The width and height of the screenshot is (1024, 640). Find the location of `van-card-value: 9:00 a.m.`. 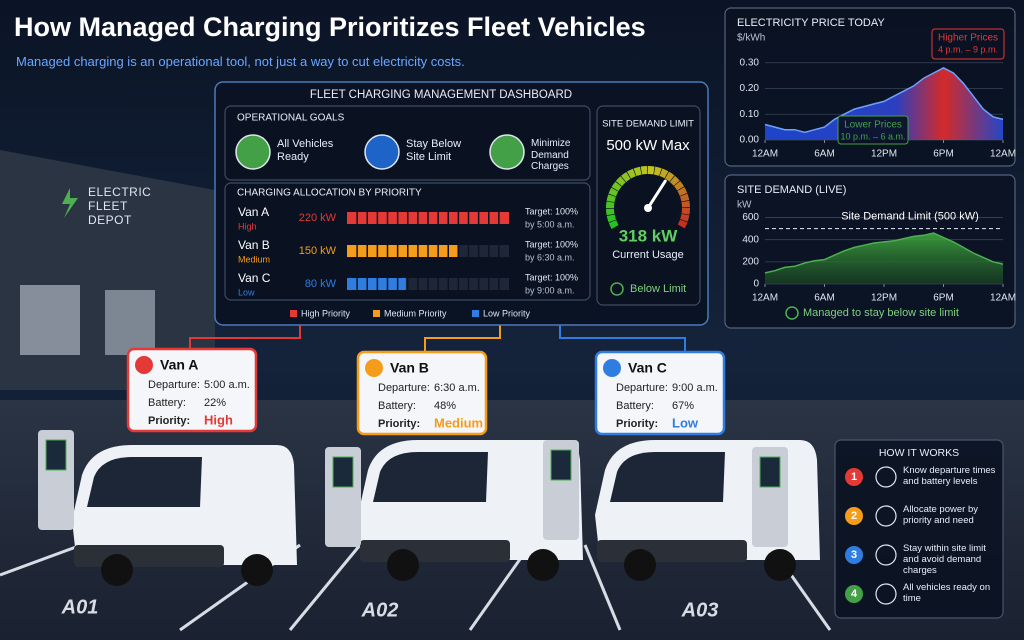

van-card-value: 9:00 a.m. is located at coordinates (695, 388).